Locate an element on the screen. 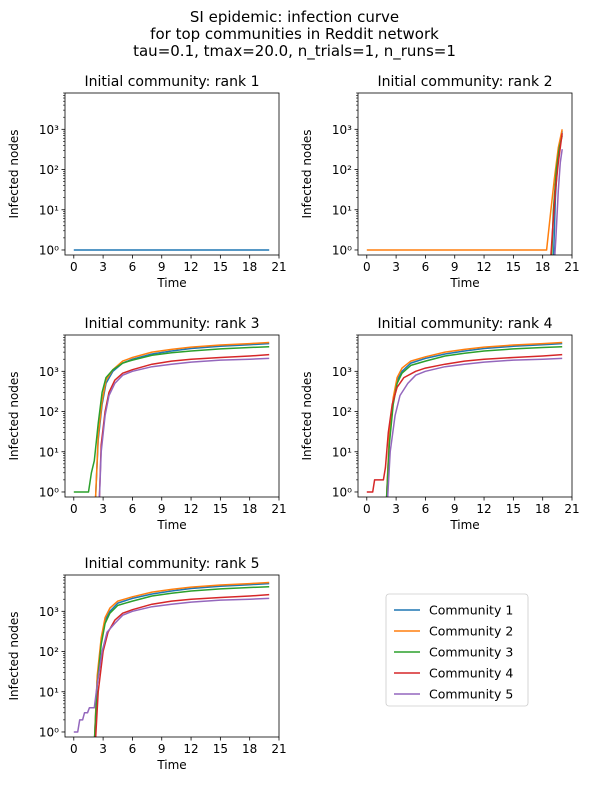  legend-entry: Community 4 is located at coordinates (471, 673).